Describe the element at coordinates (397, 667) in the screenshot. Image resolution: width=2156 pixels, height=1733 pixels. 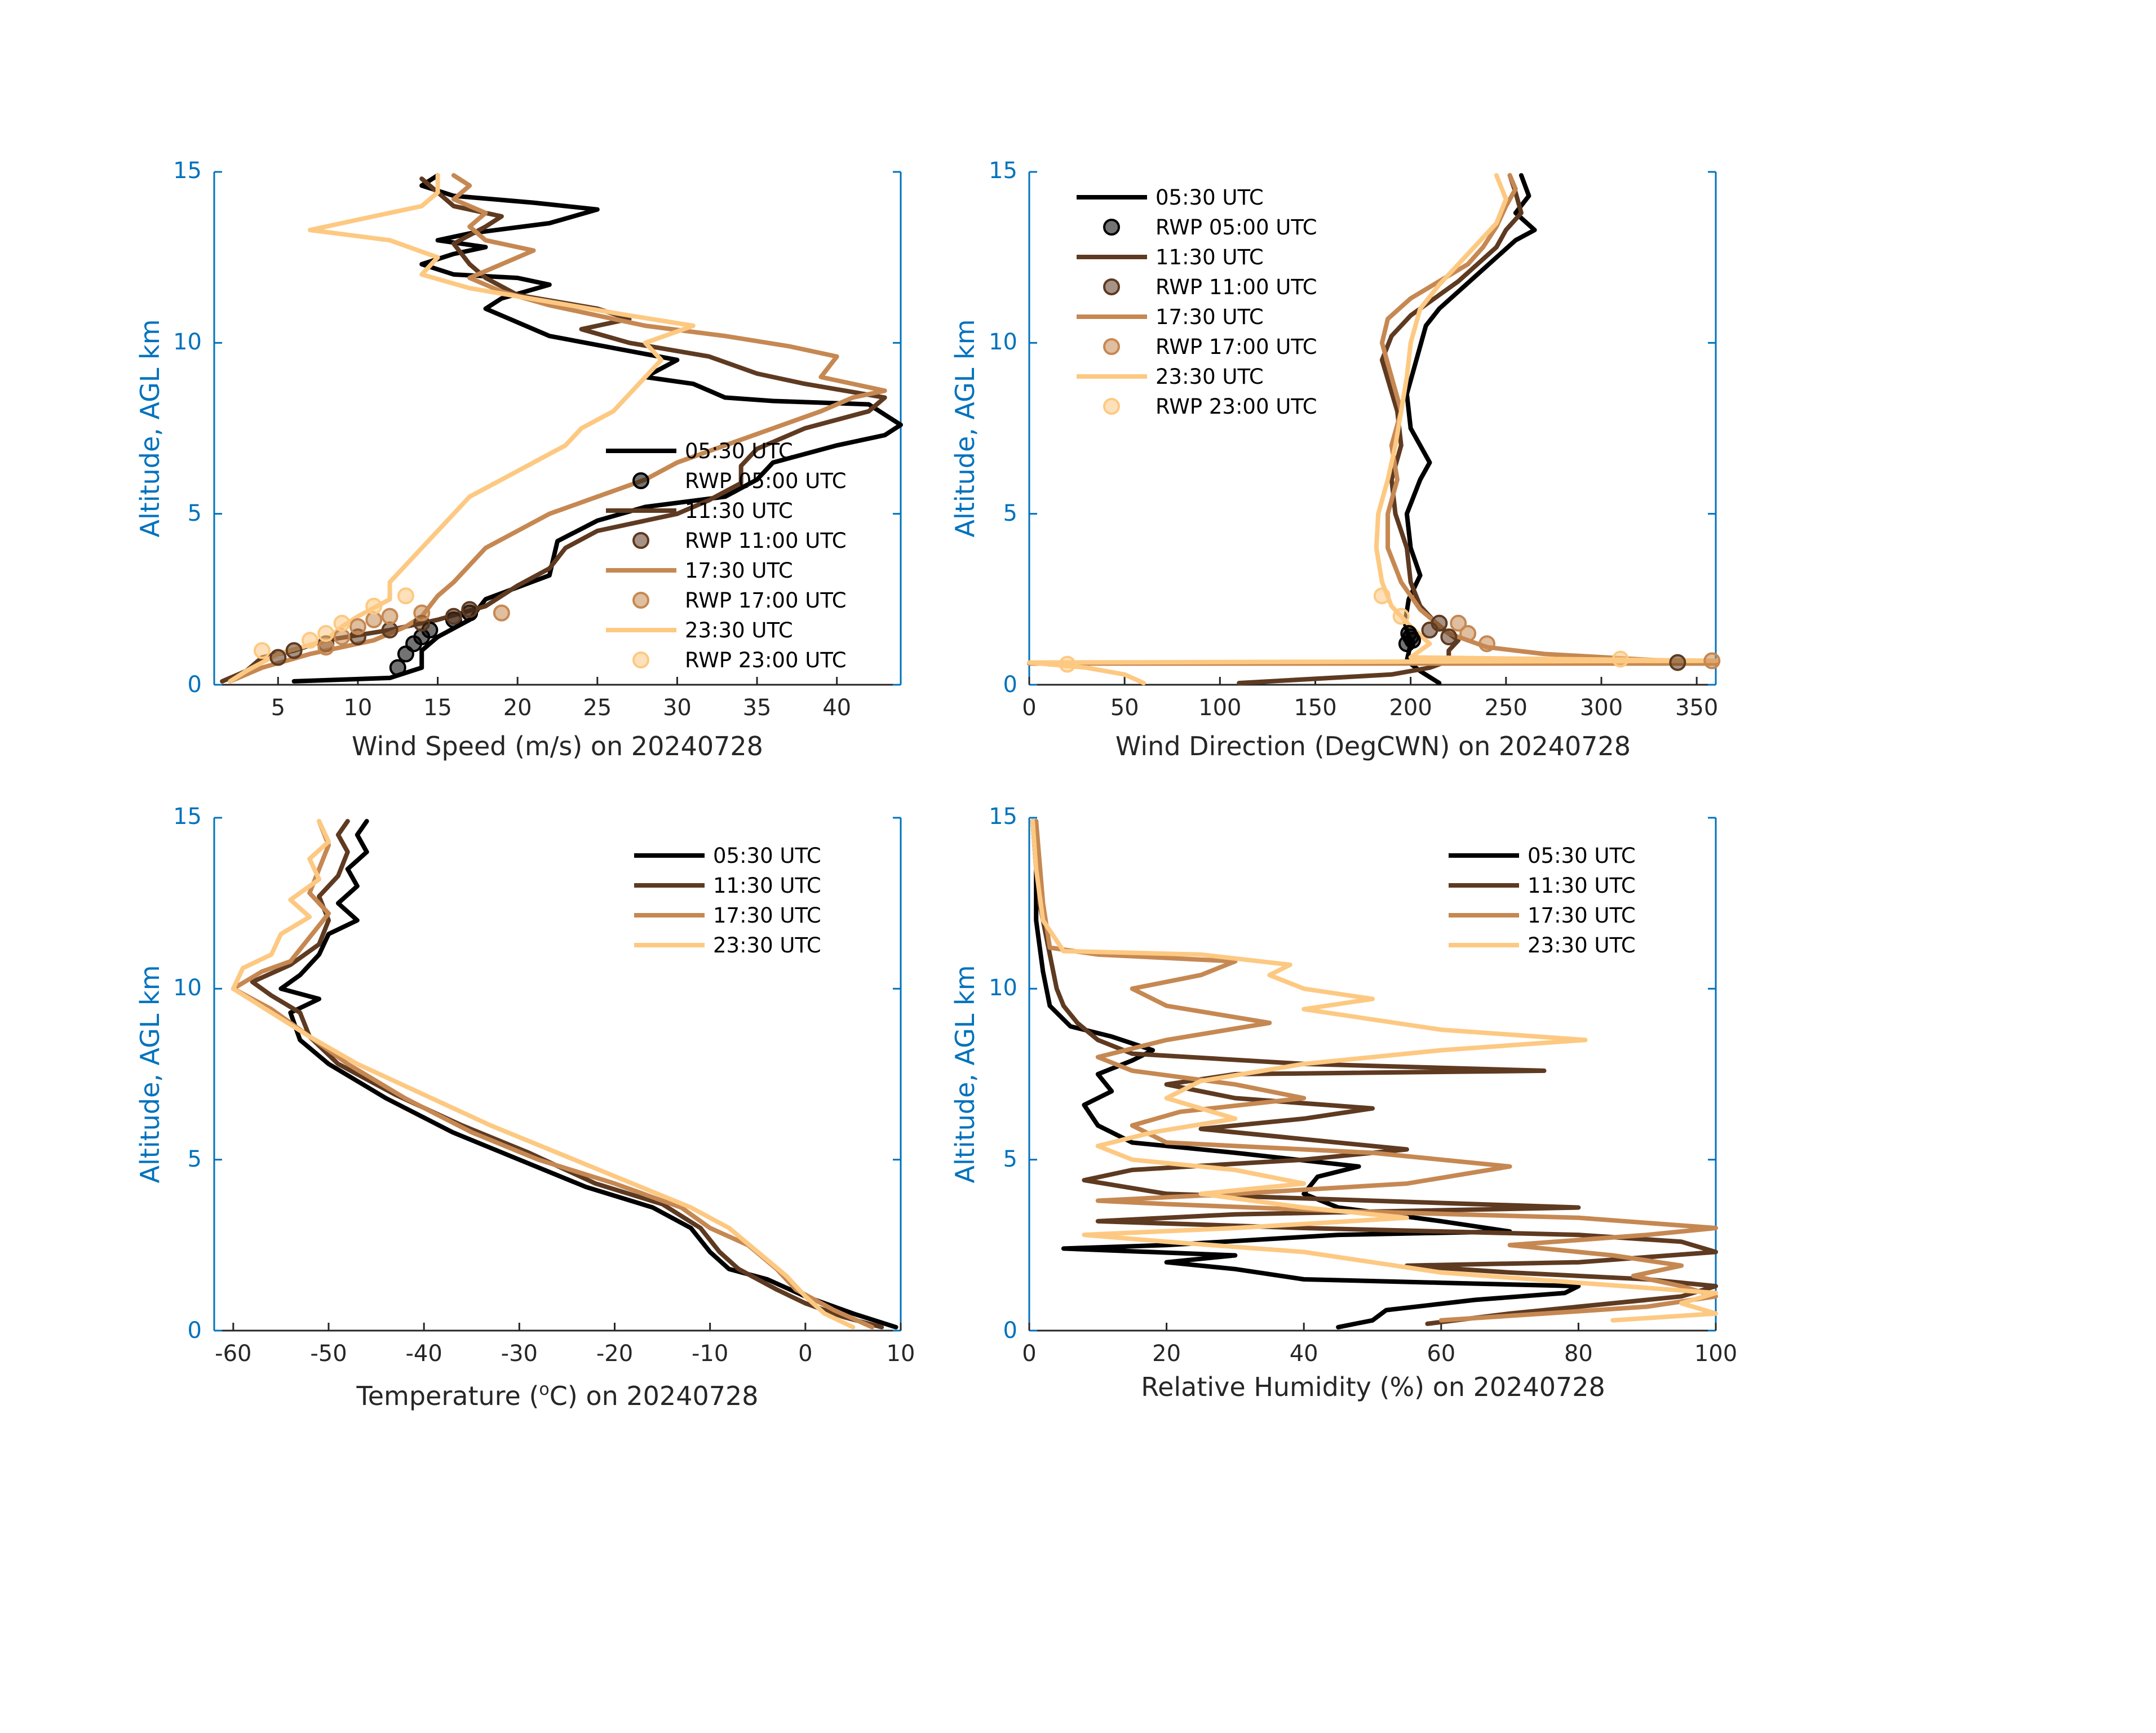
I see `rwp-marker-rwp-05-00-utc` at that location.